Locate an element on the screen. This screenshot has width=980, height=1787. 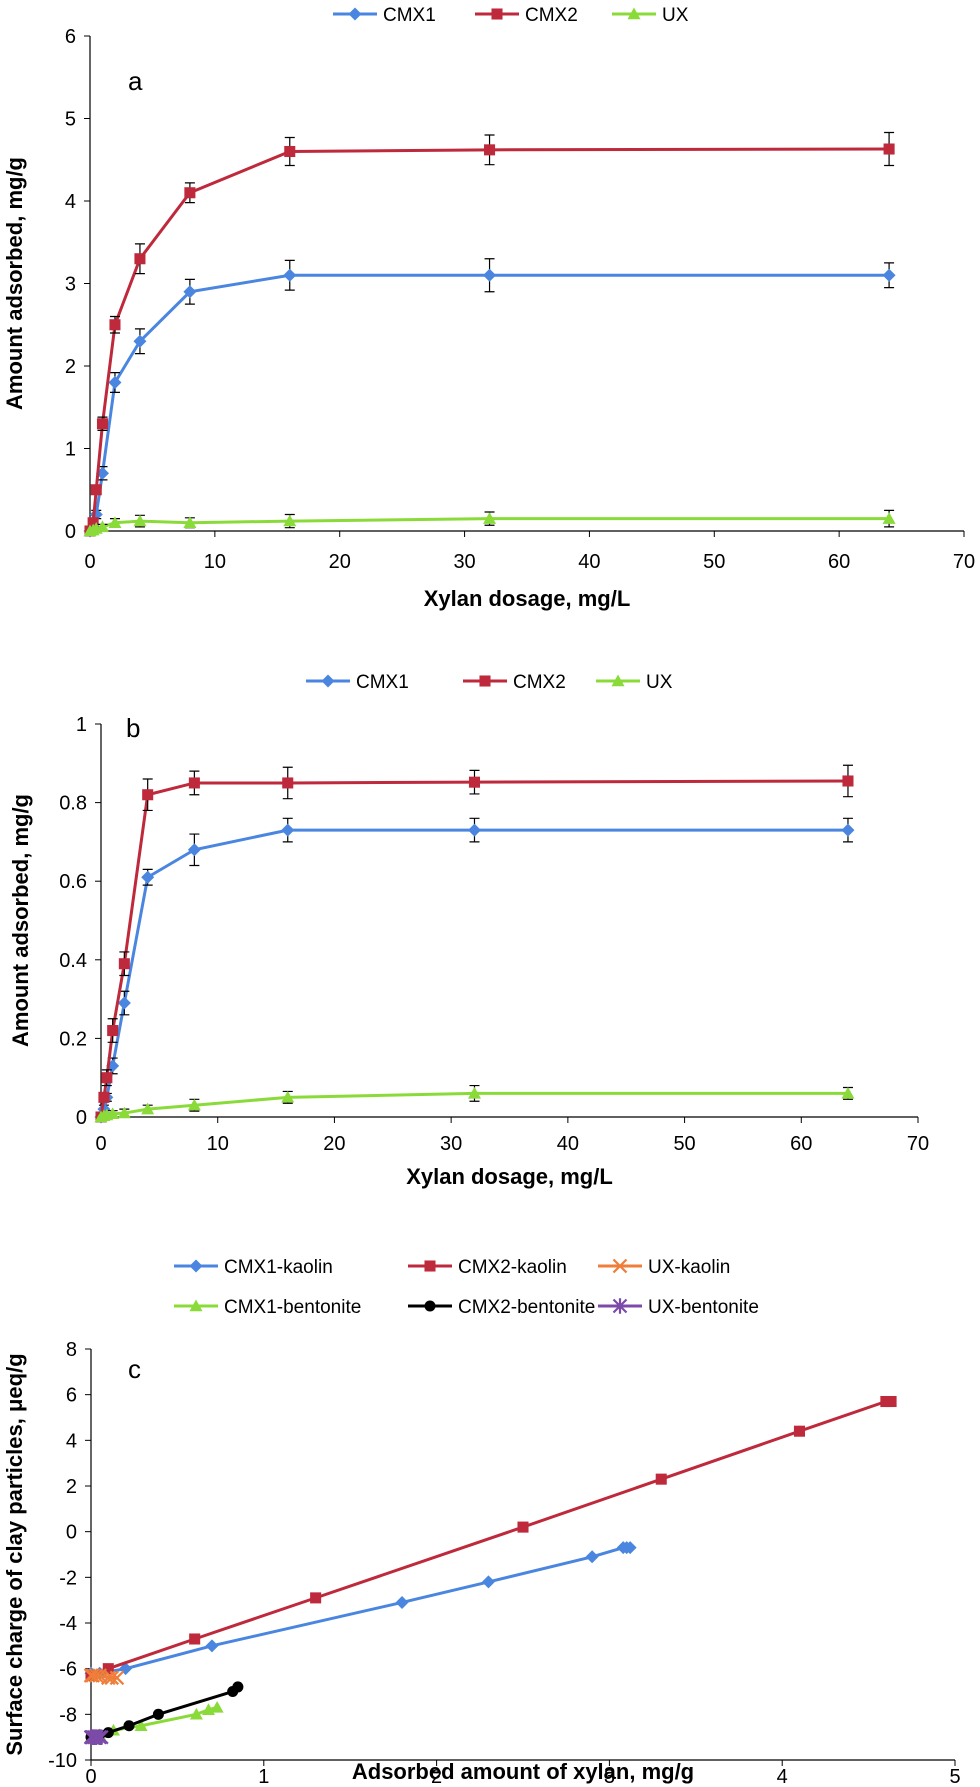
legend-label: CMX1-bentonite is located at coordinates (292, 1307).